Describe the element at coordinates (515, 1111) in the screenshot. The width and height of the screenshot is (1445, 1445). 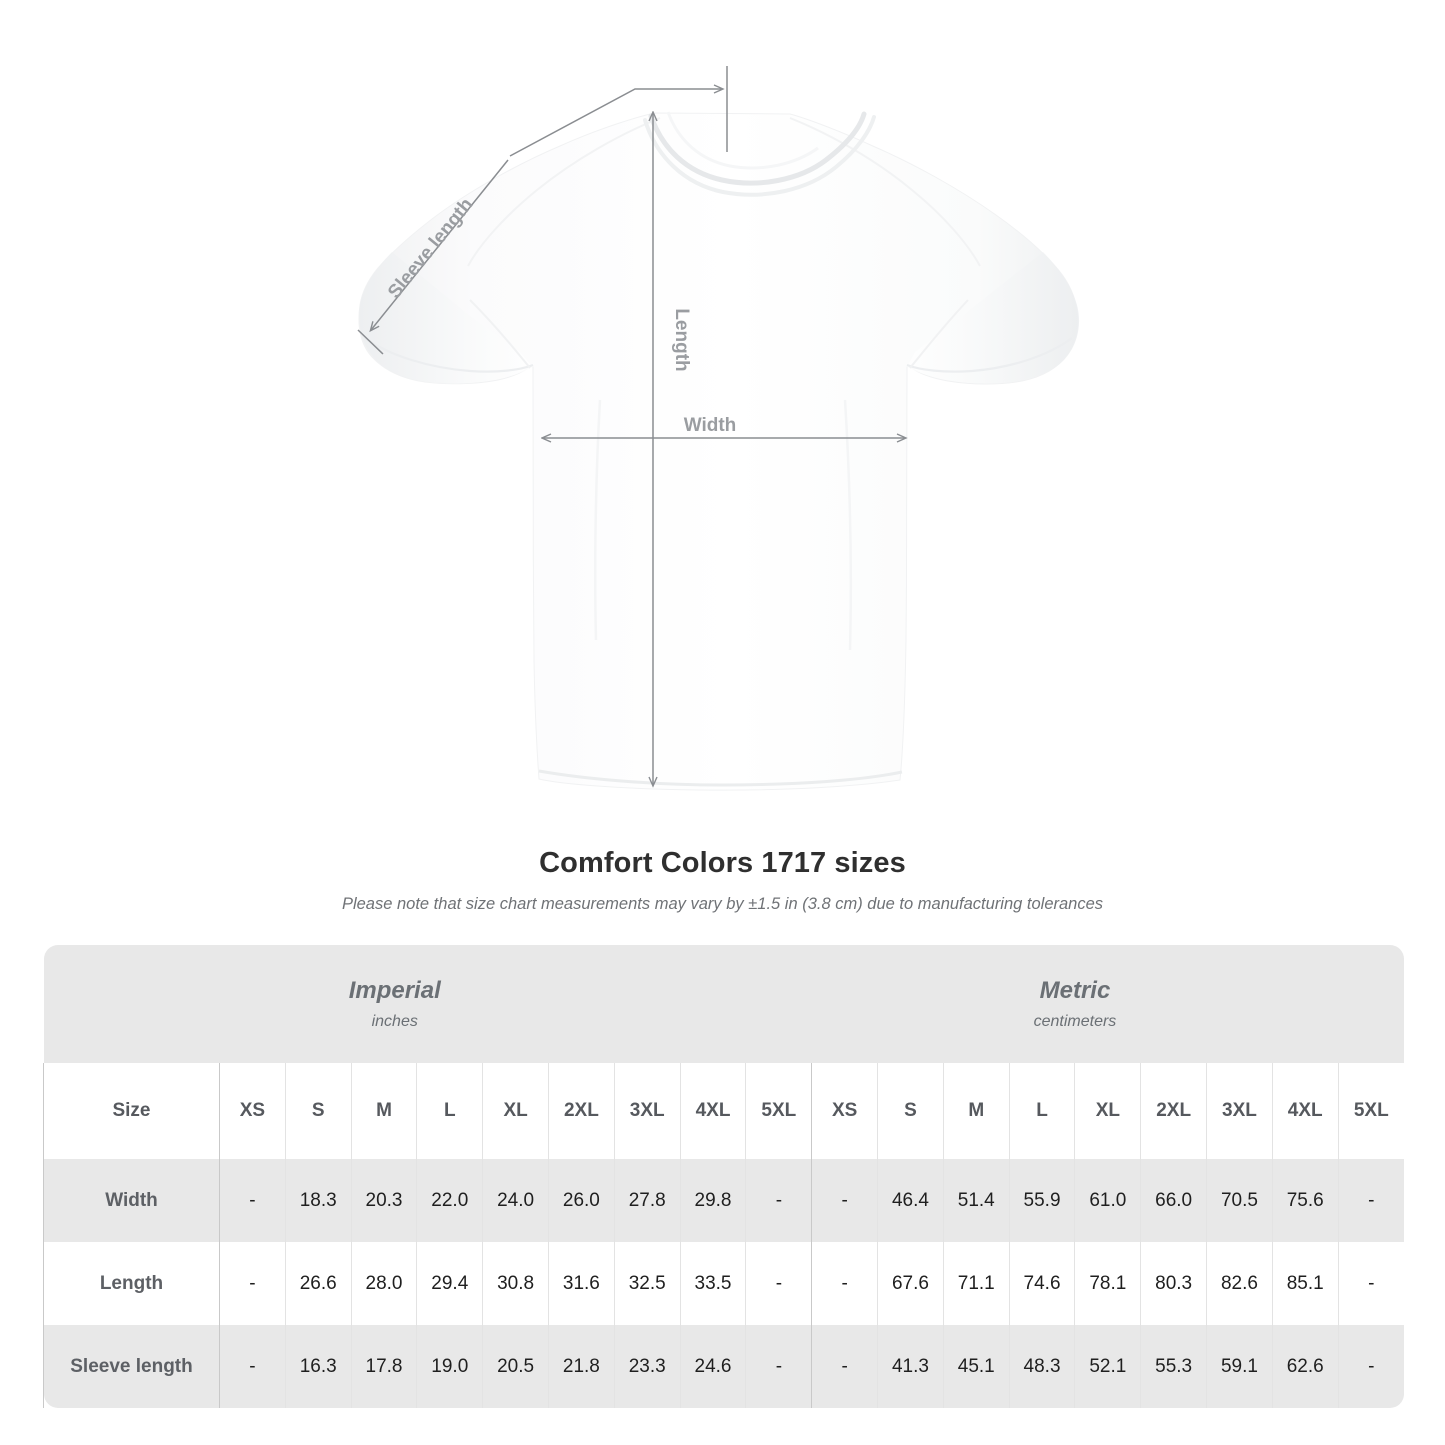
I see `header-imperial-xl: XL` at that location.